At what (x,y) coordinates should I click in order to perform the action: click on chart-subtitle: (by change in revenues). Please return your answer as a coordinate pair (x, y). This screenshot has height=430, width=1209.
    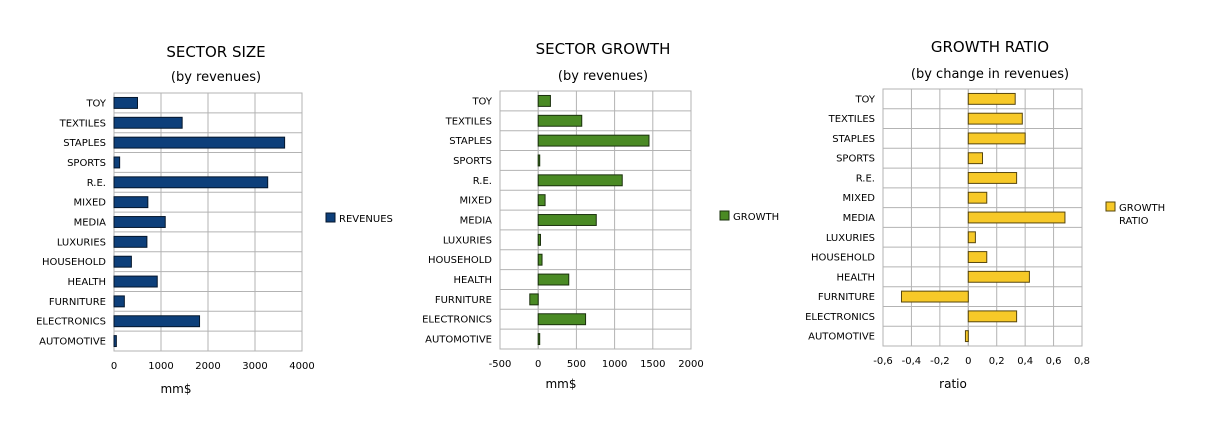
    Looking at the image, I should click on (990, 74).